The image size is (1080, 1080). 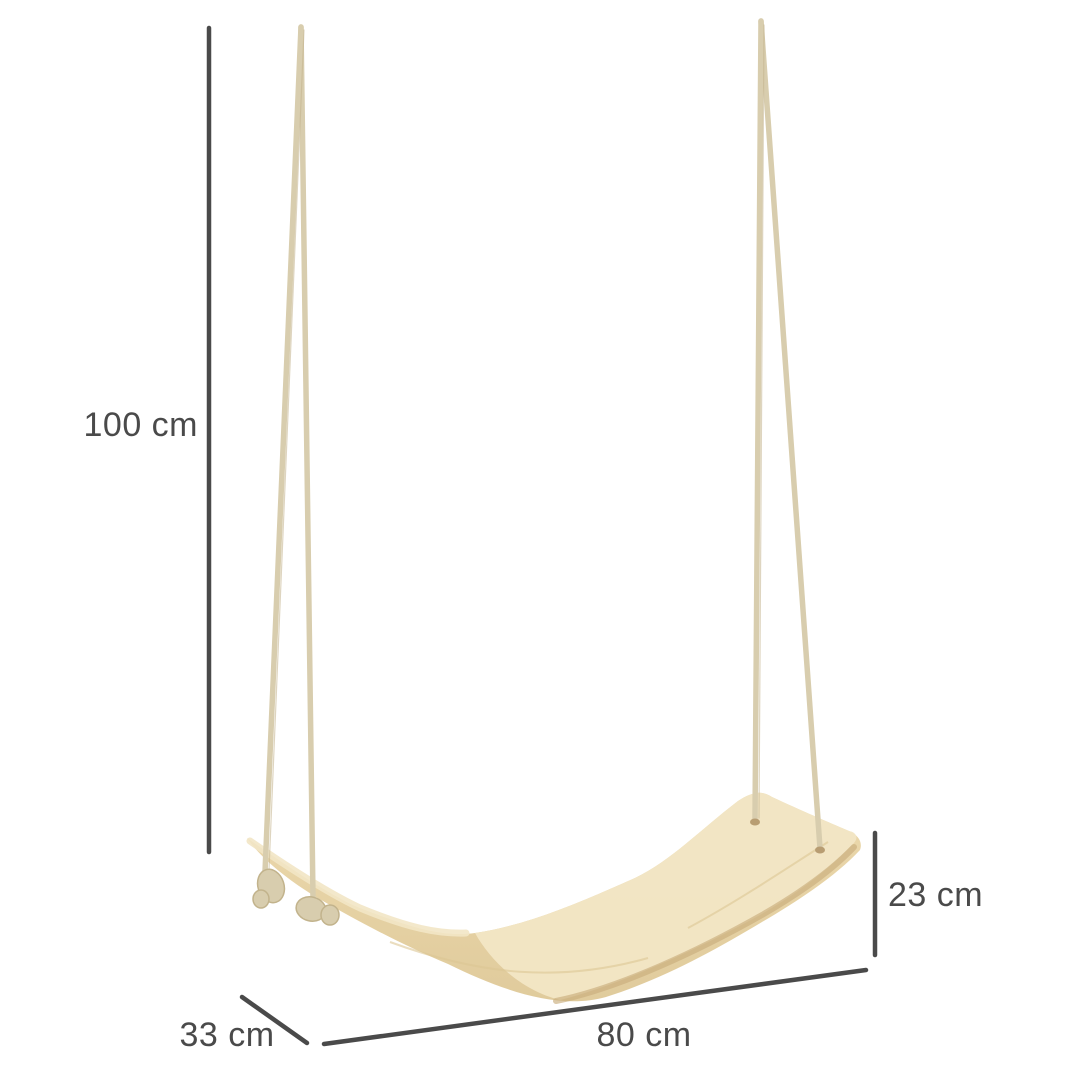 I want to click on right-rope-strand-front, so click(x=758, y=420).